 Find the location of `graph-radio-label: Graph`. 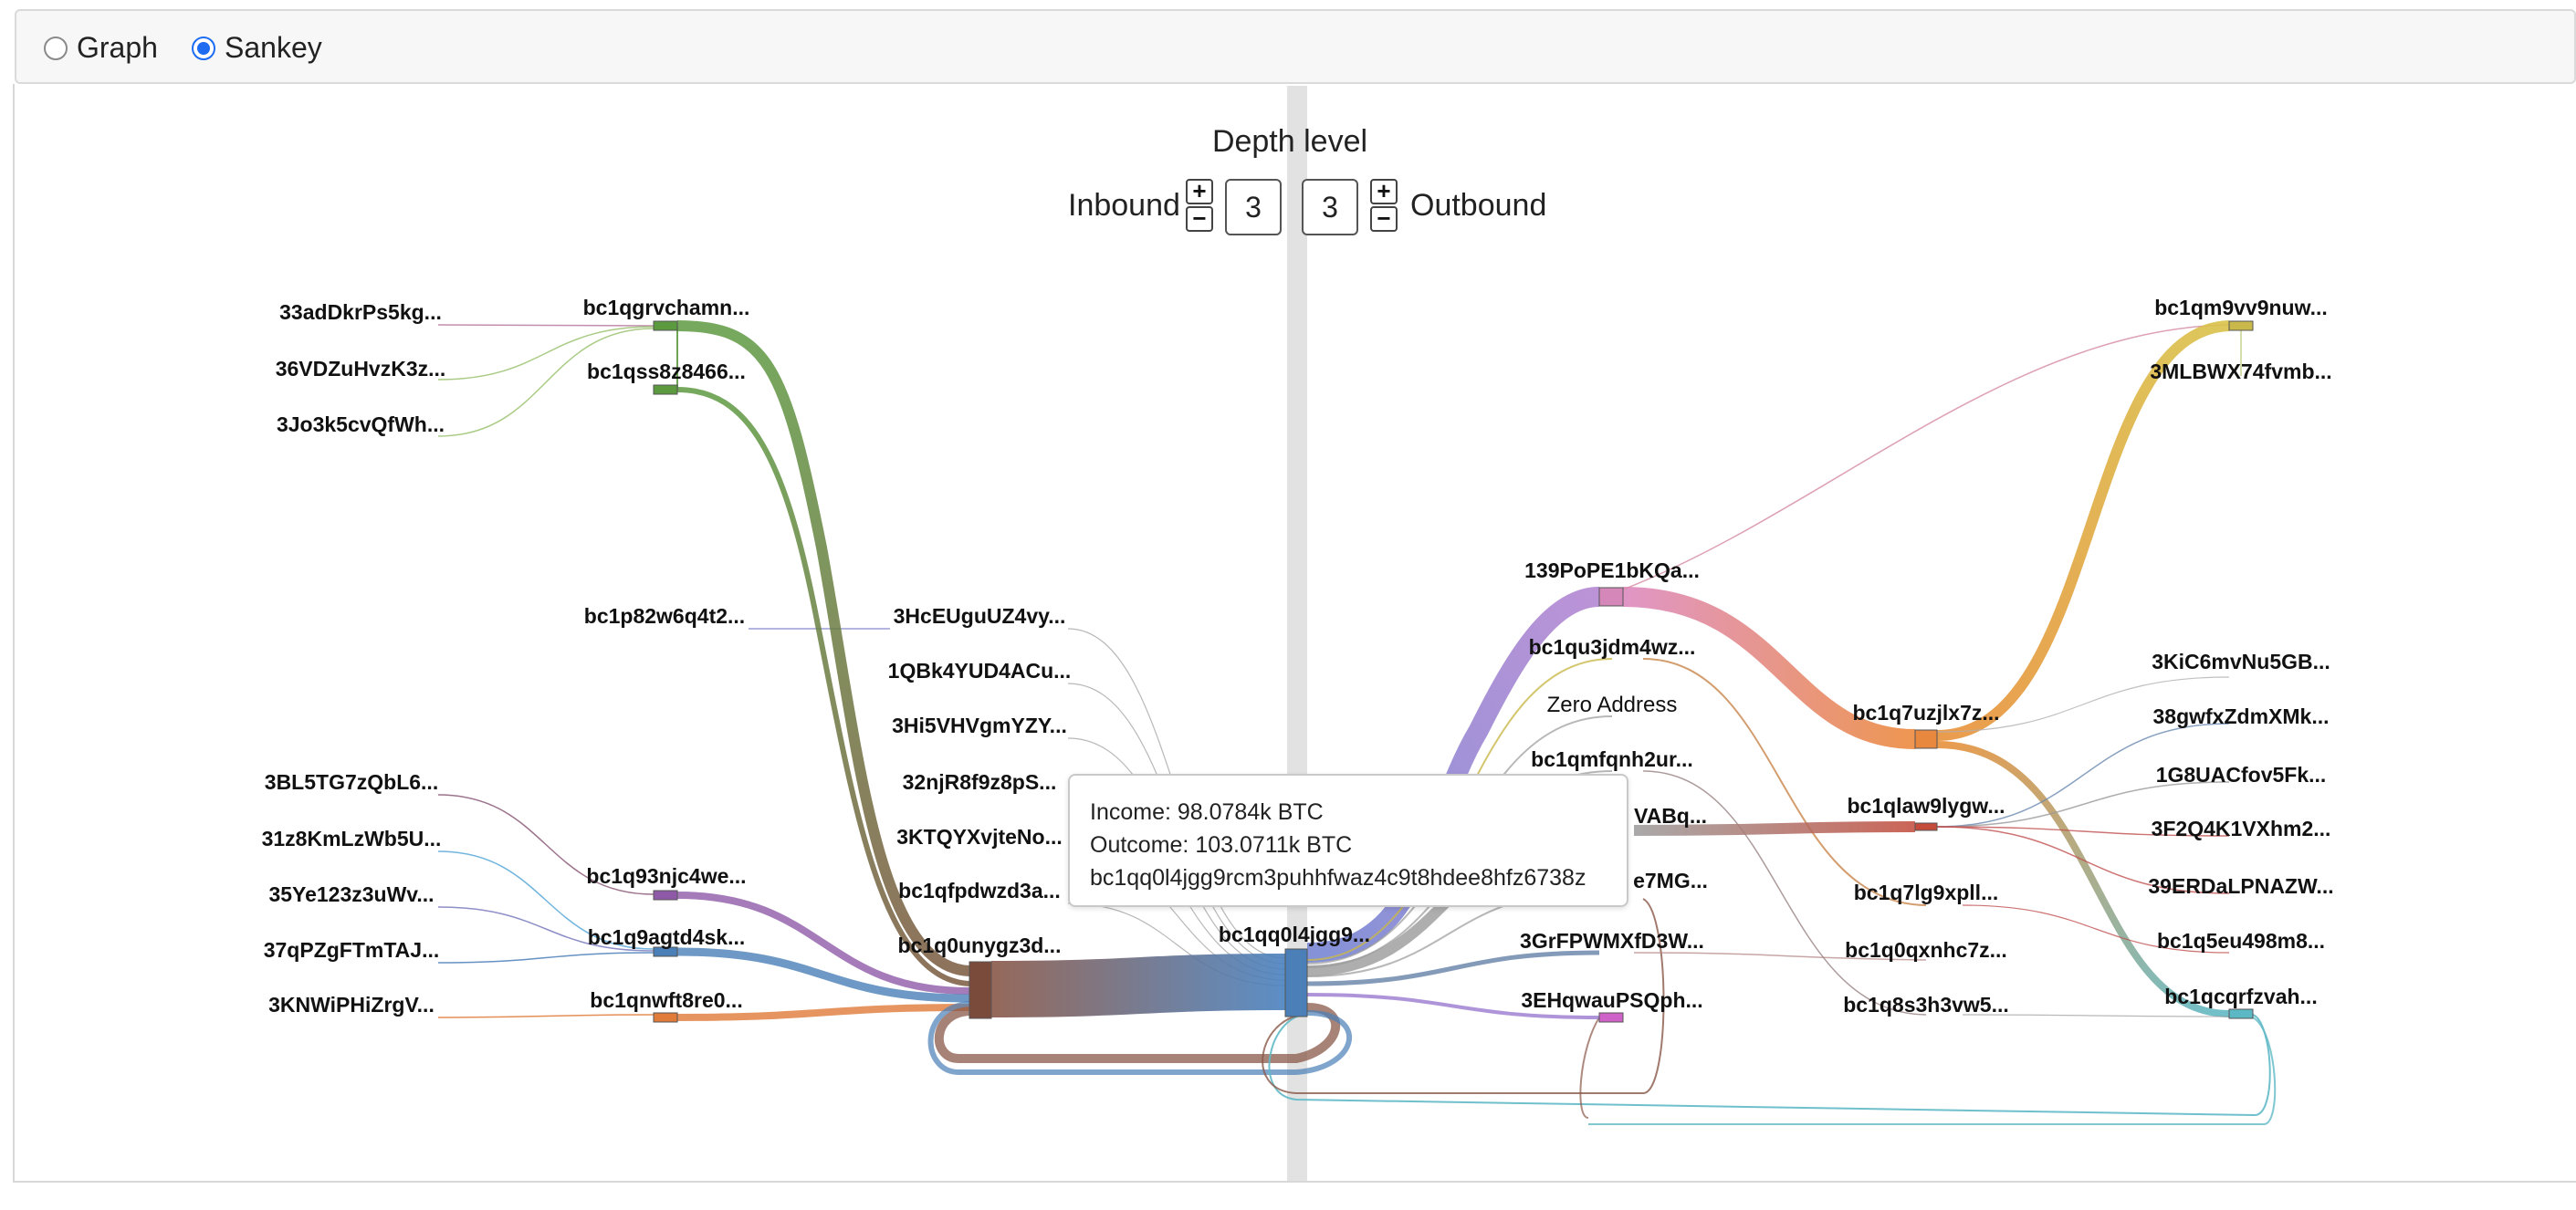

graph-radio-label: Graph is located at coordinates (118, 47).